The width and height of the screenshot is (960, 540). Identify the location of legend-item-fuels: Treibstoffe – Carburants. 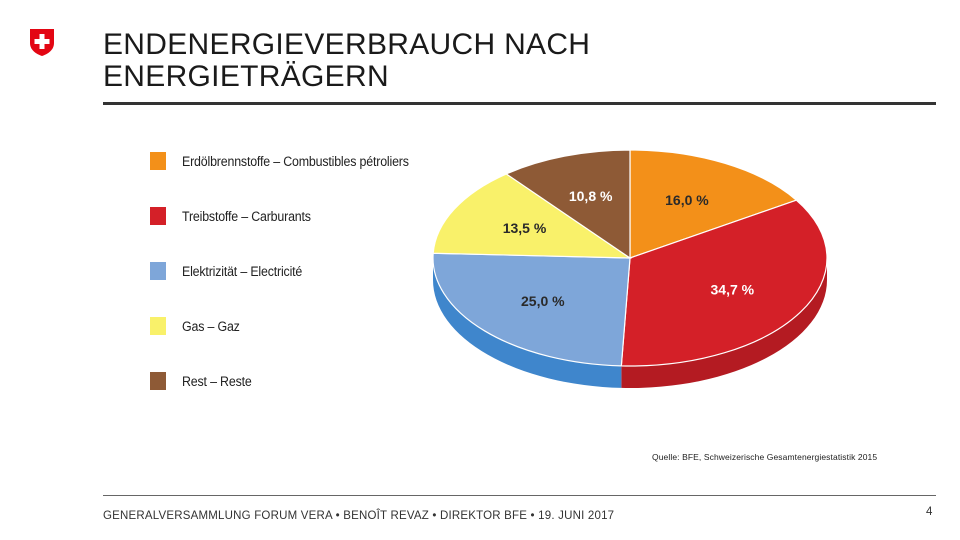
(236, 216).